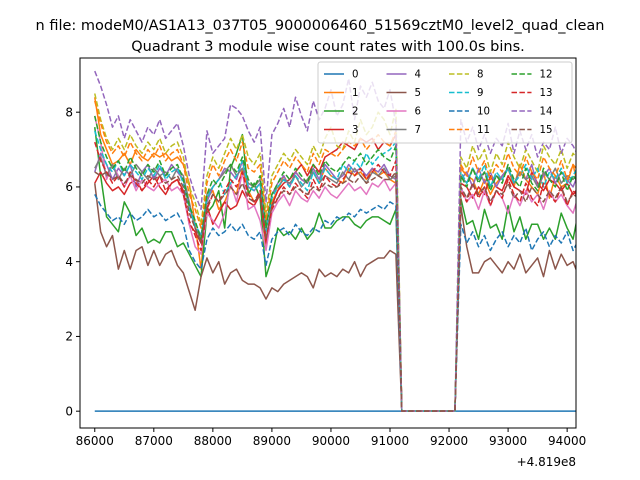 This screenshot has width=640, height=480. What do you see at coordinates (355, 75) in the screenshot?
I see `legend-label-0: 0` at bounding box center [355, 75].